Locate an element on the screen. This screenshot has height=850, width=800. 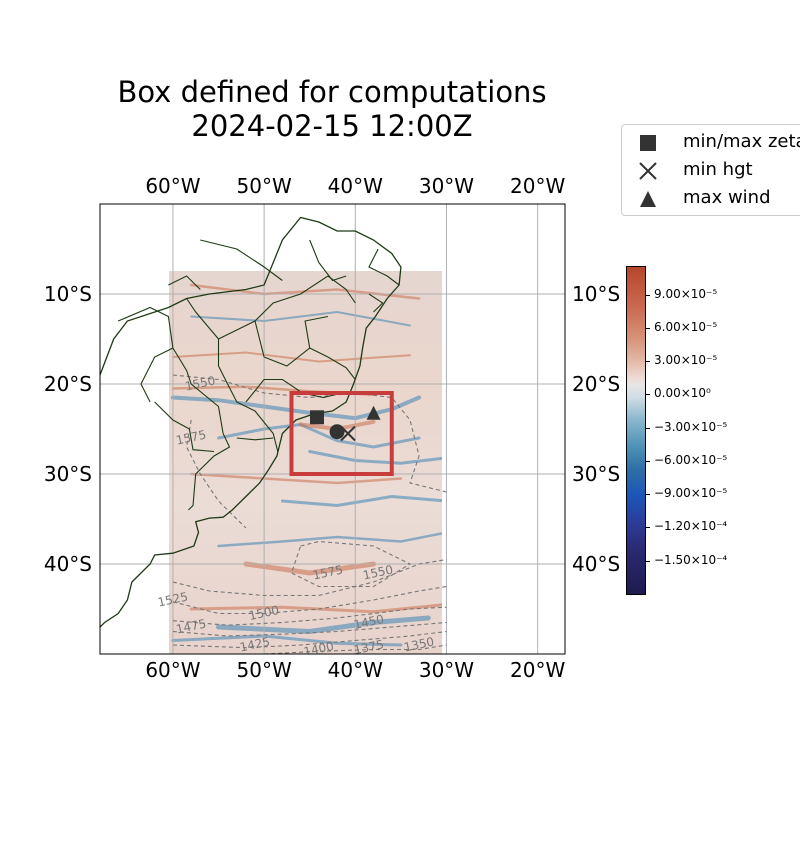
lon-tick-label-bottom: 30°W is located at coordinates (446, 670).